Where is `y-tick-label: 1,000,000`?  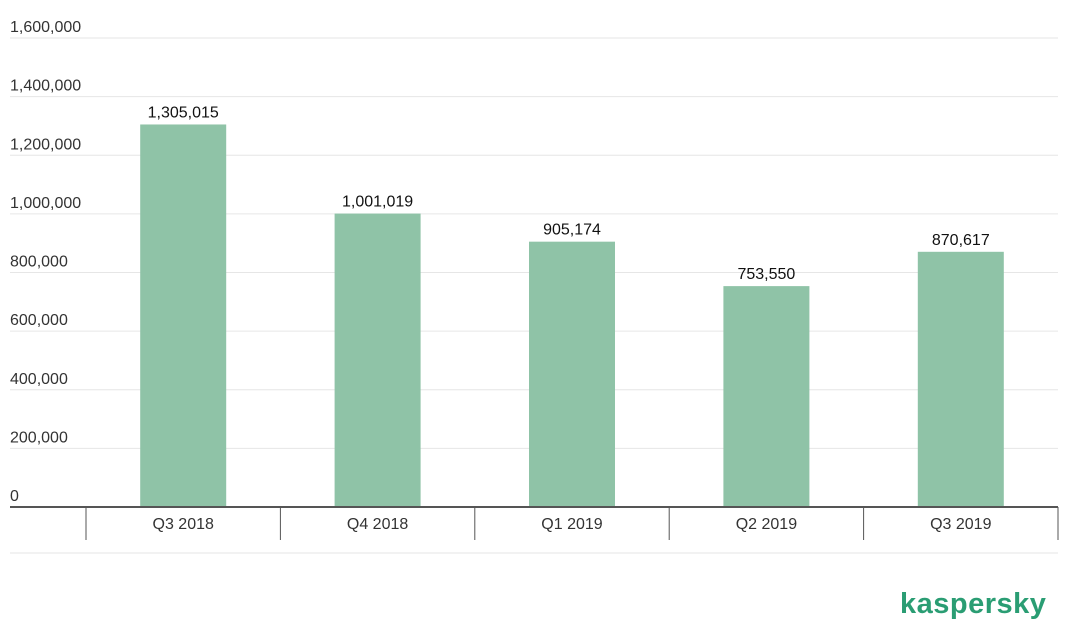 y-tick-label: 1,000,000 is located at coordinates (45, 203).